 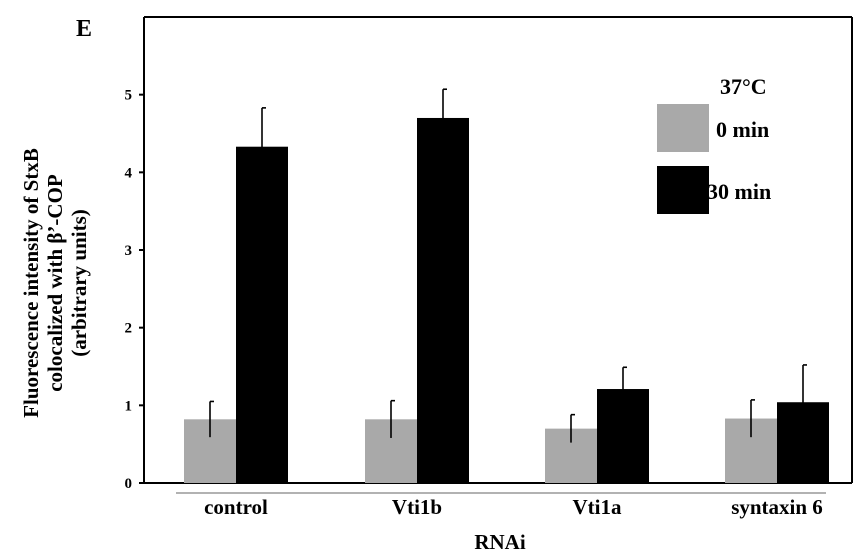 What do you see at coordinates (262, 314) in the screenshot?
I see `bar-control-30-min` at bounding box center [262, 314].